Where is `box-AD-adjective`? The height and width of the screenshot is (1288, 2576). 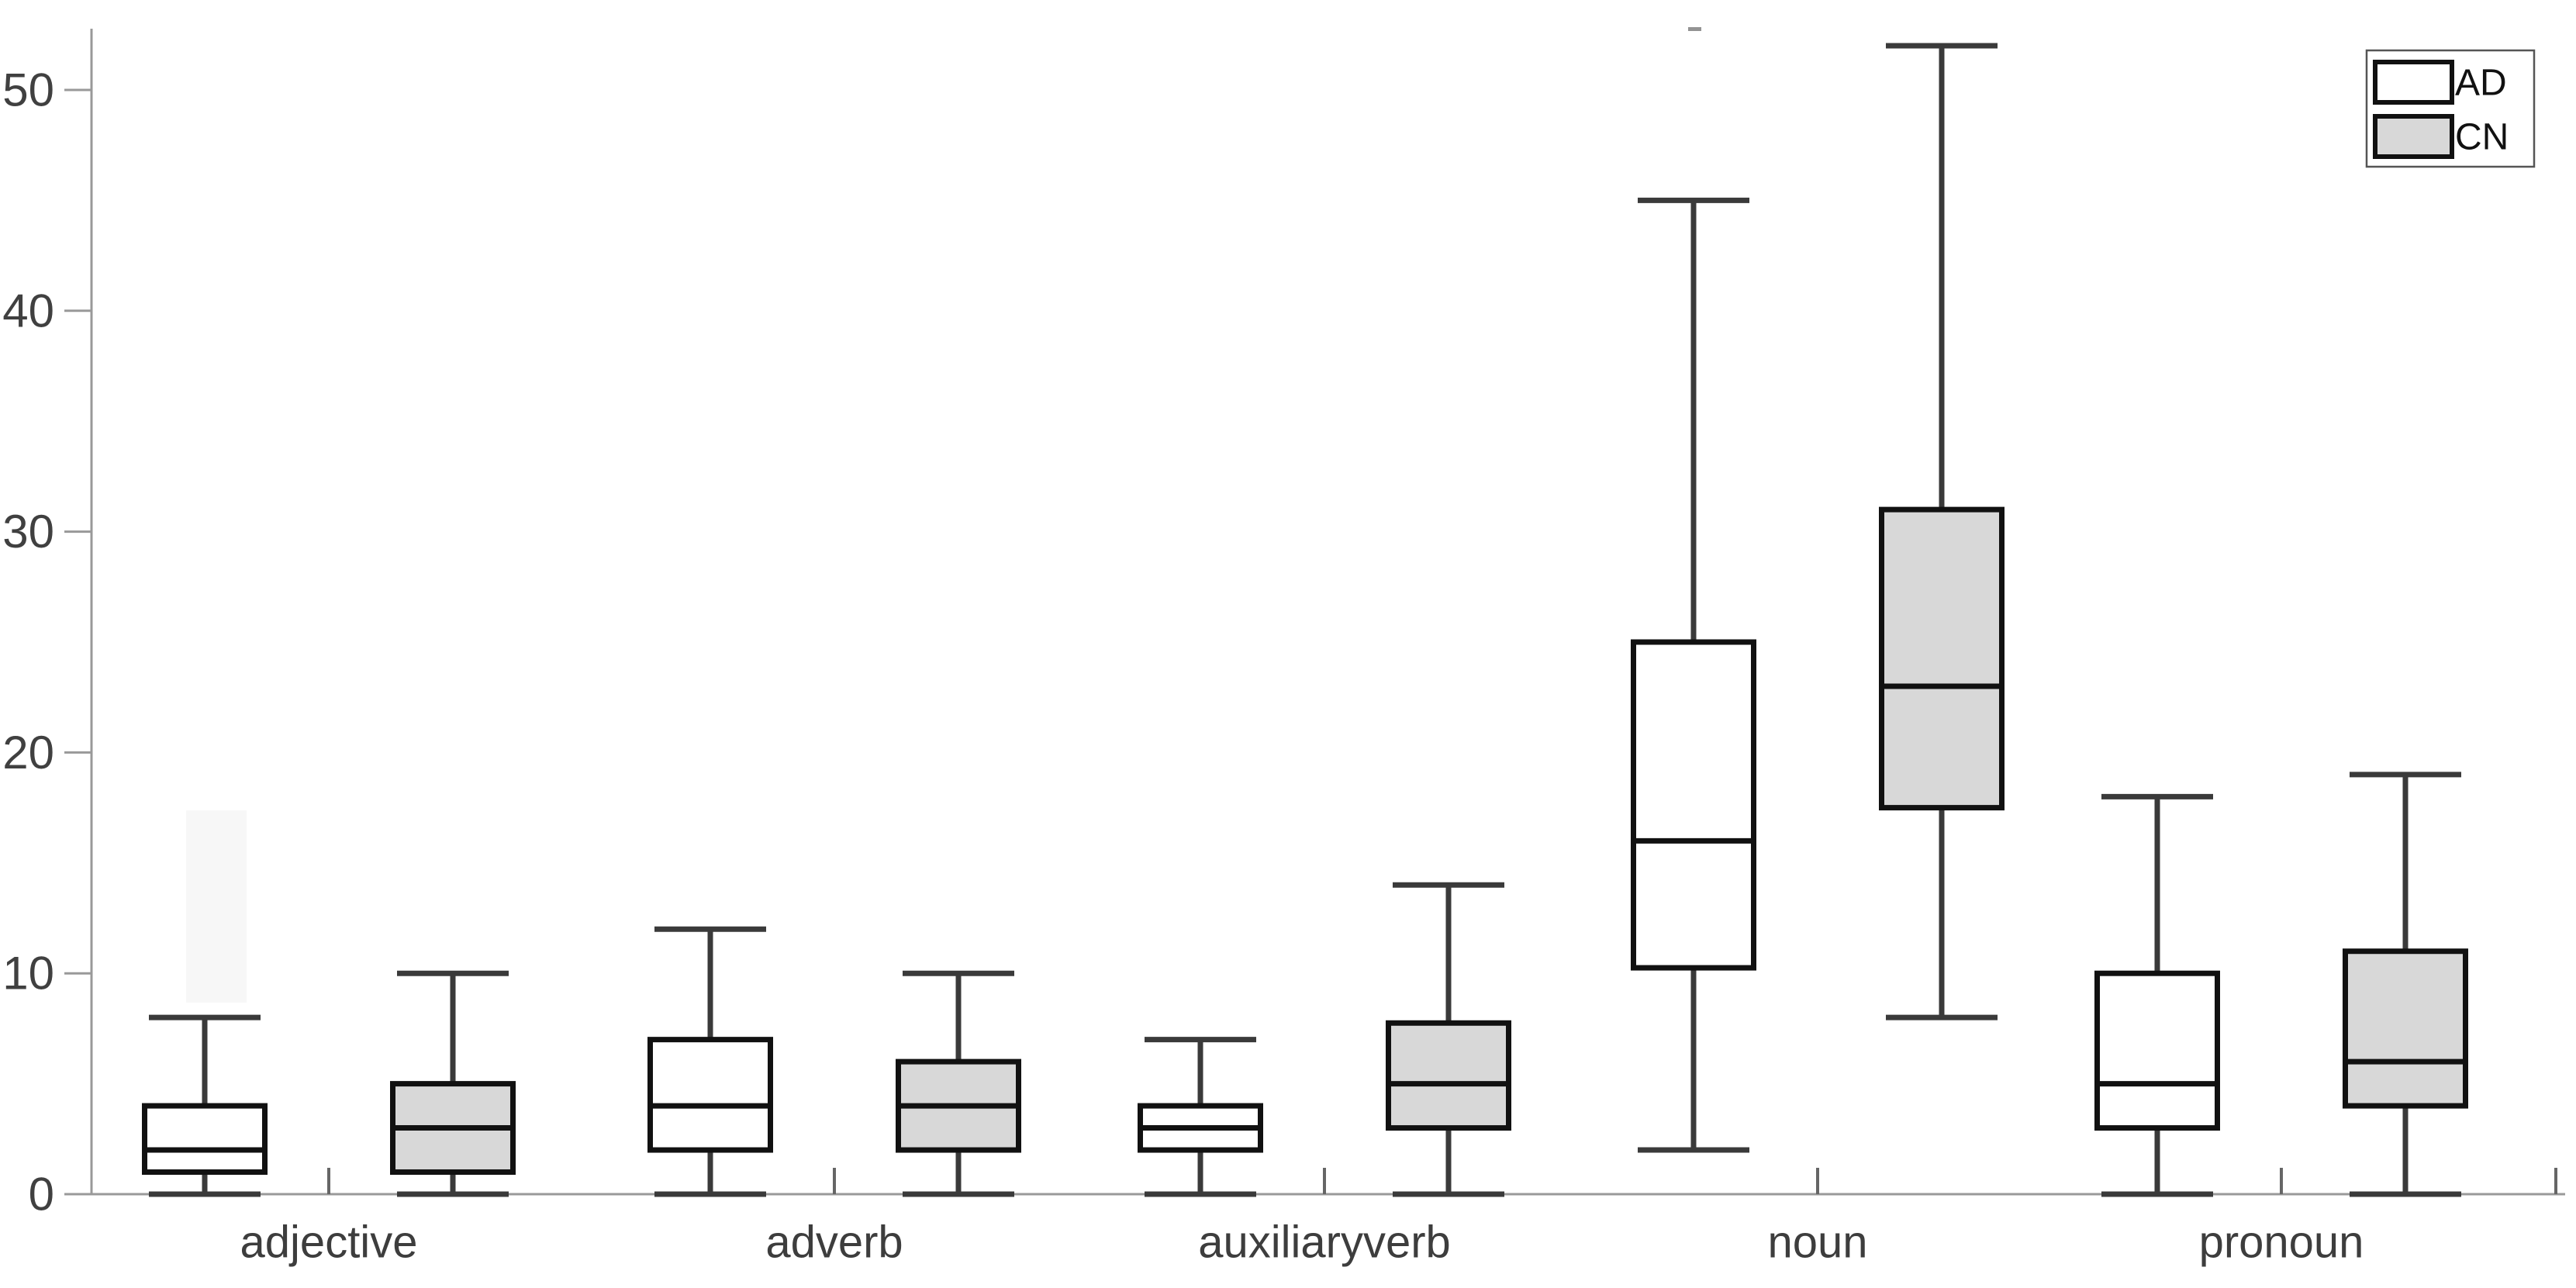
box-AD-adjective is located at coordinates (205, 1140).